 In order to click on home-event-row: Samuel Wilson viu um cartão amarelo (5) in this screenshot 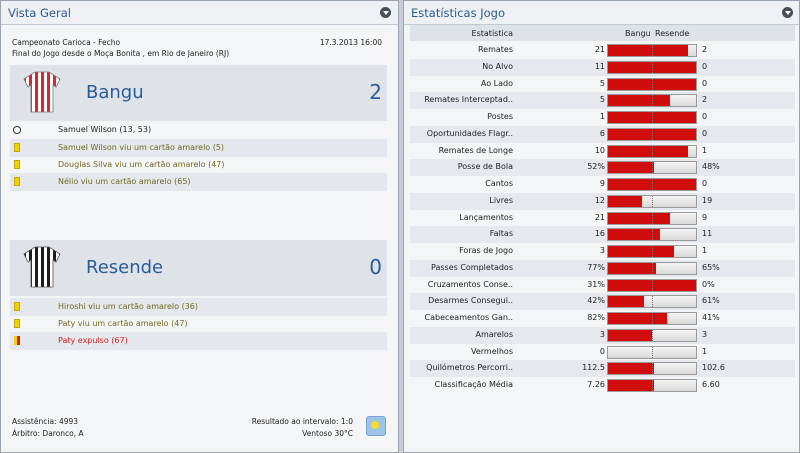, I will do `click(198, 148)`.